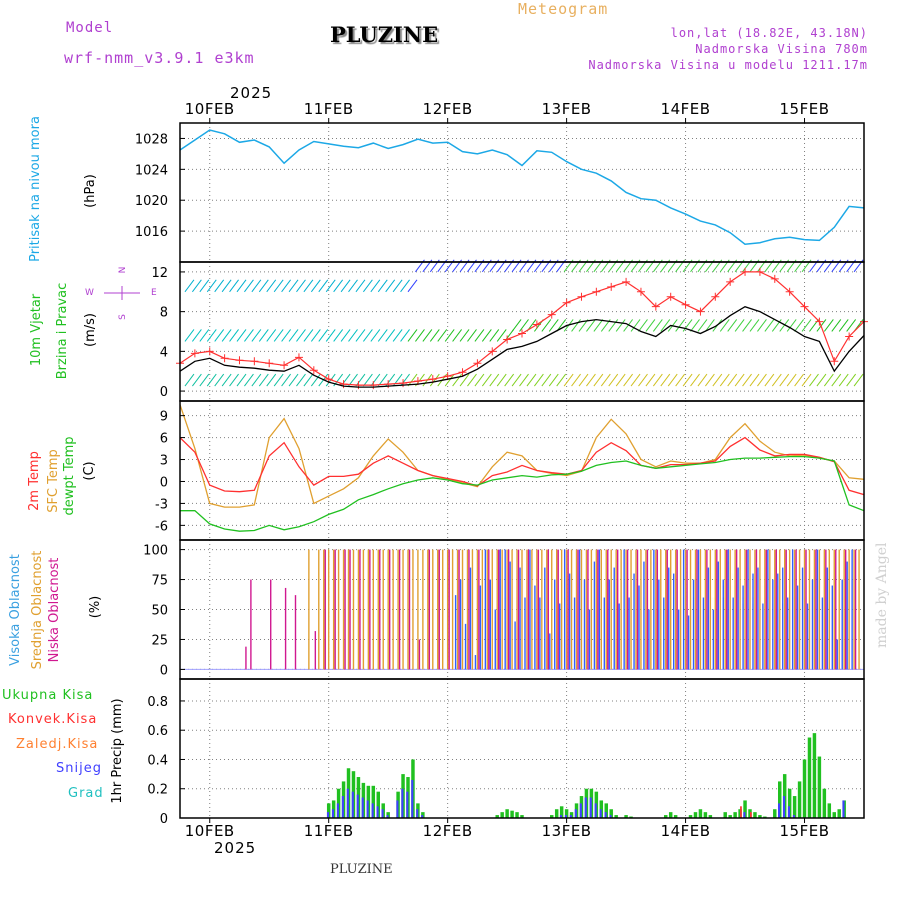 The image size is (900, 900). Describe the element at coordinates (821, 380) in the screenshot. I see `wind-barb-2-122.5` at that location.